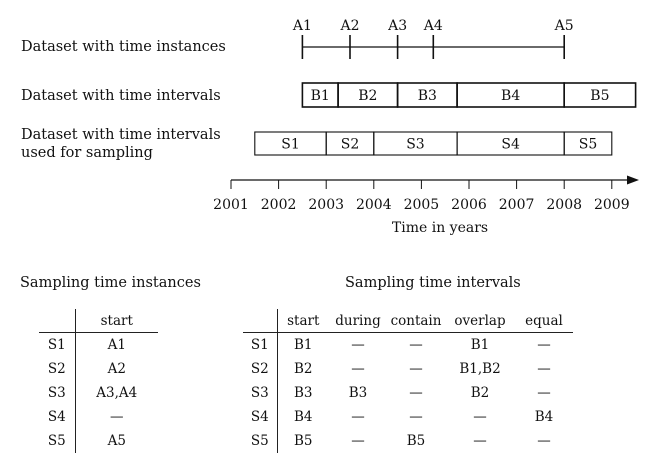 The width and height of the screenshot is (666, 469). Describe the element at coordinates (427, 96) in the screenshot. I see `interval-label: B3` at that location.